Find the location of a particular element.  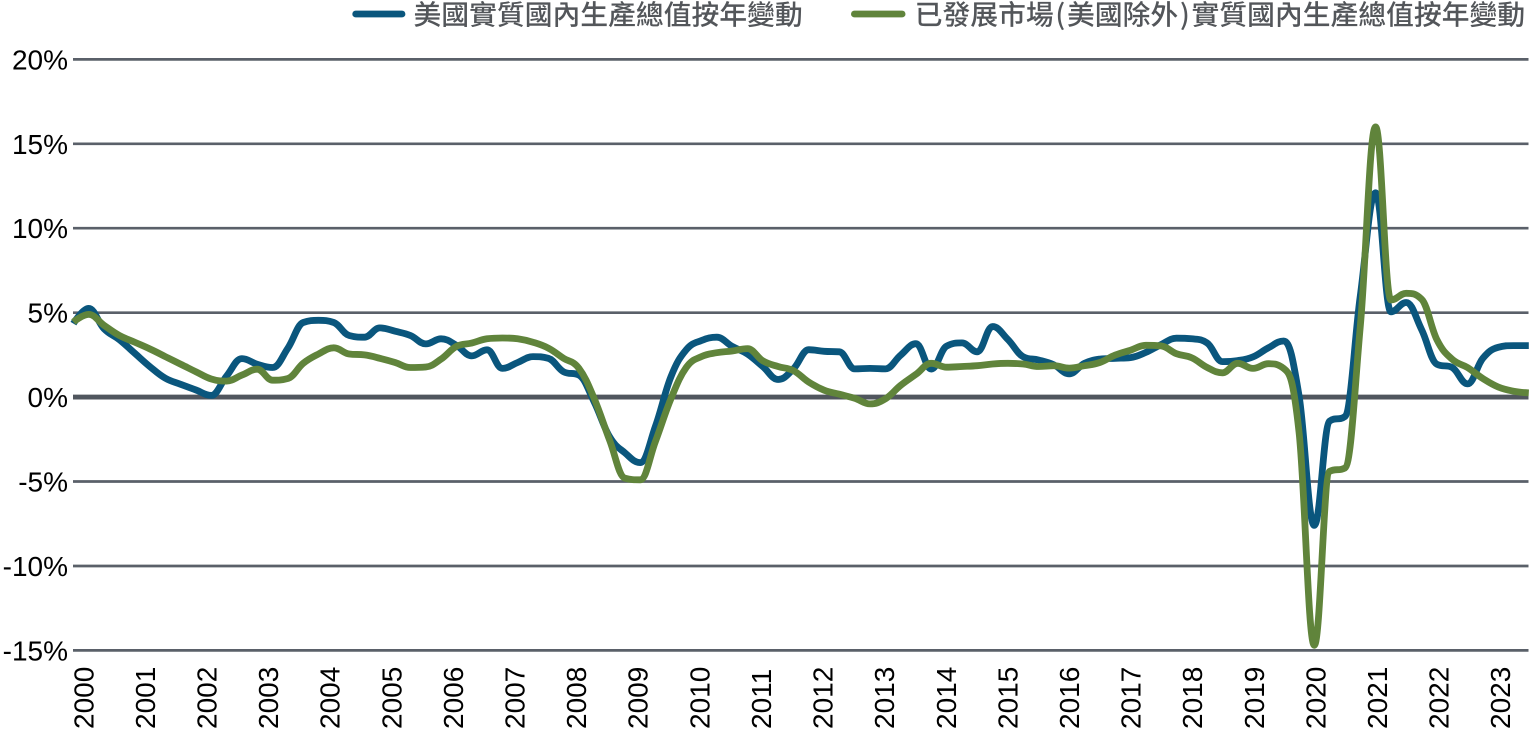

svg-text: 5% is located at coordinates (48, 313).